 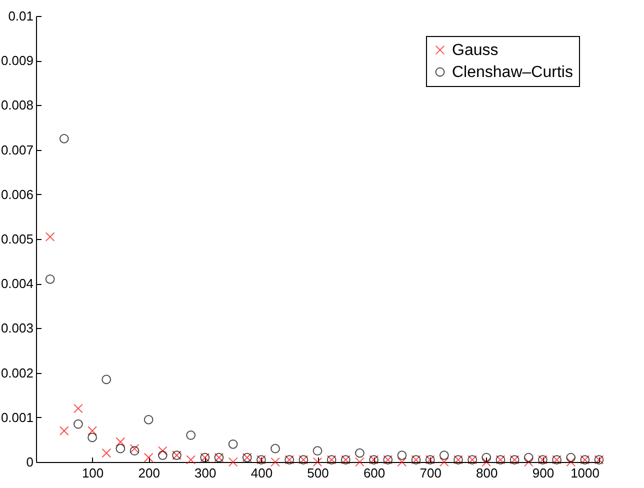 I want to click on legend-label: Clenshaw–Curtis, so click(x=512, y=72).